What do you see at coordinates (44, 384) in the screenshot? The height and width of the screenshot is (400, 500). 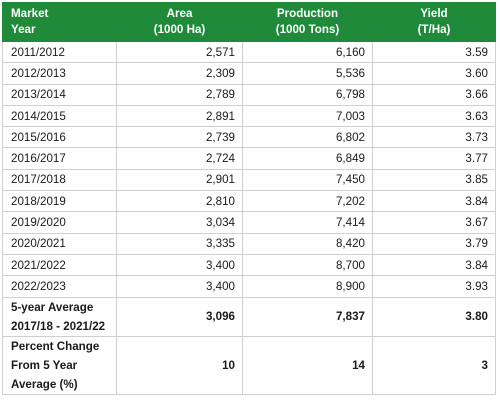 I see `percent-change-label-line3: Average (%)` at bounding box center [44, 384].